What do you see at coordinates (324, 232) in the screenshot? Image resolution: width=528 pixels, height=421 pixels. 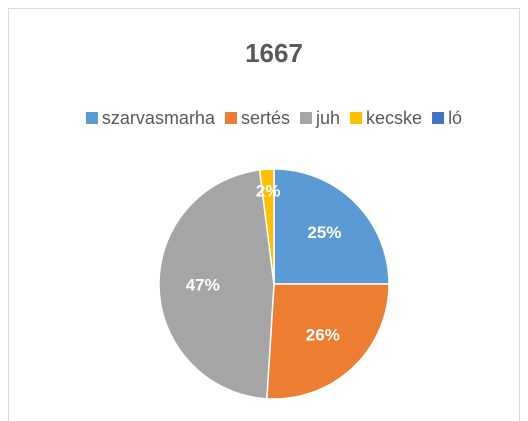 I see `data-label: 25%` at bounding box center [324, 232].